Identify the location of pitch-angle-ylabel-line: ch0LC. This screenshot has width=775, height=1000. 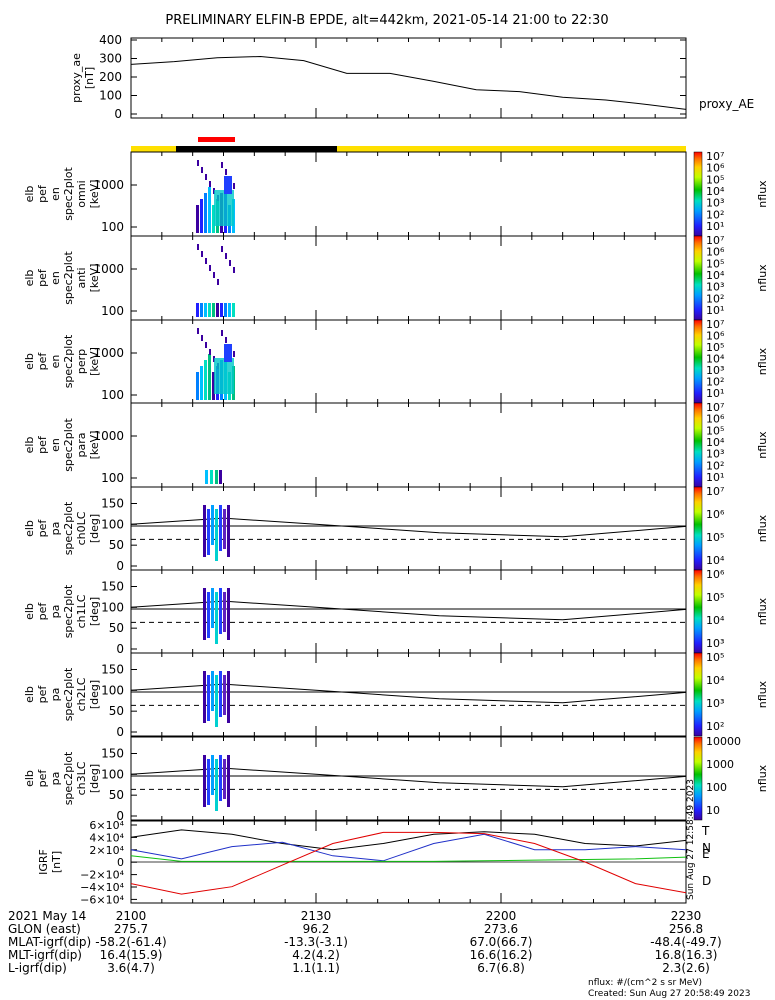
(81, 528).